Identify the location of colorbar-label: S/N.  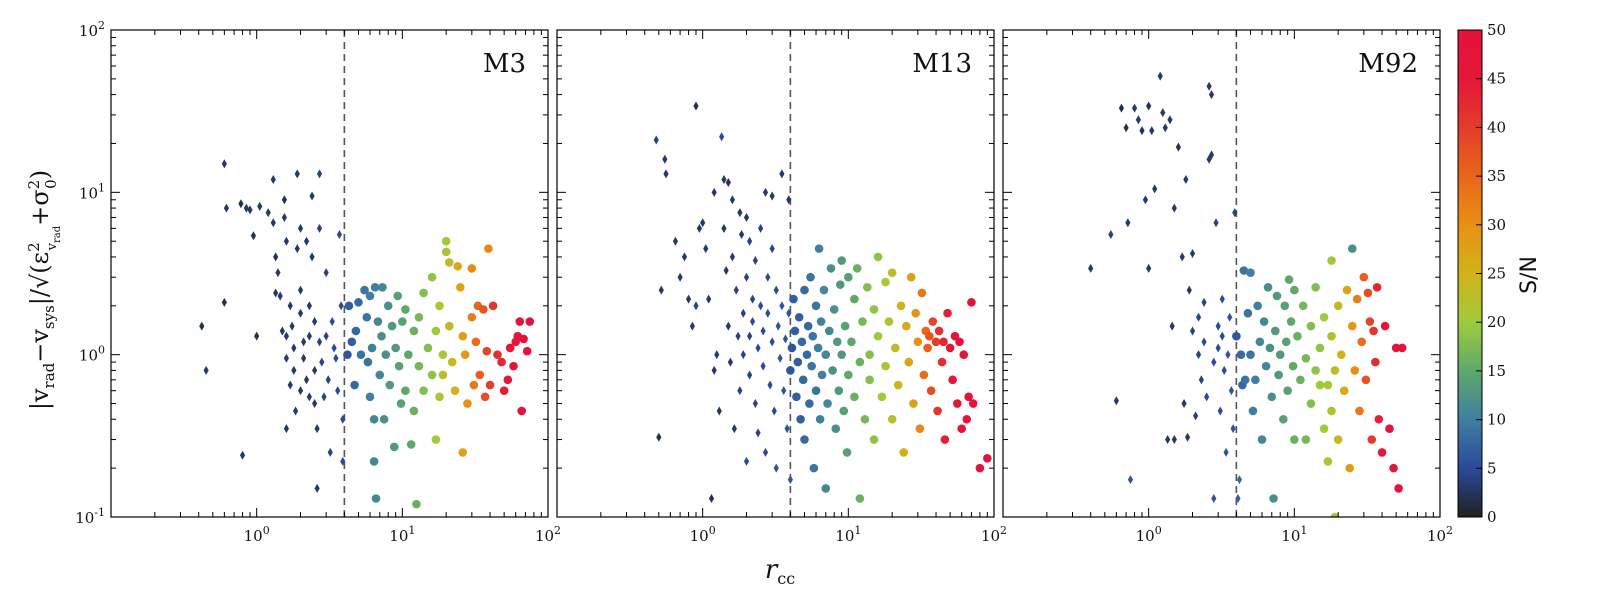
(1529, 275).